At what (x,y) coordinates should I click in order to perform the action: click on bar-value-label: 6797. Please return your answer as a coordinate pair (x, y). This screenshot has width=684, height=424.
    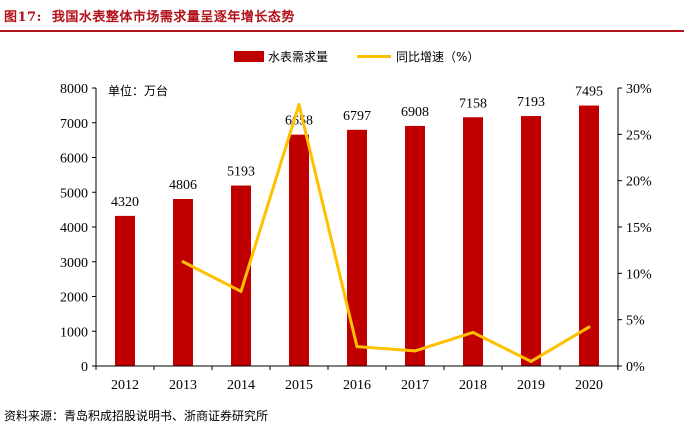
    Looking at the image, I should click on (357, 116).